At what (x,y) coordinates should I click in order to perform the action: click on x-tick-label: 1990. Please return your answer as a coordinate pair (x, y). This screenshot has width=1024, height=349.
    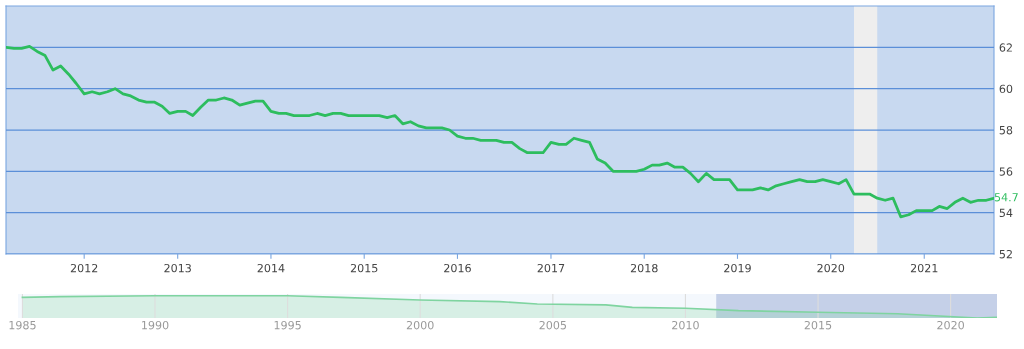
    Looking at the image, I should click on (155, 325).